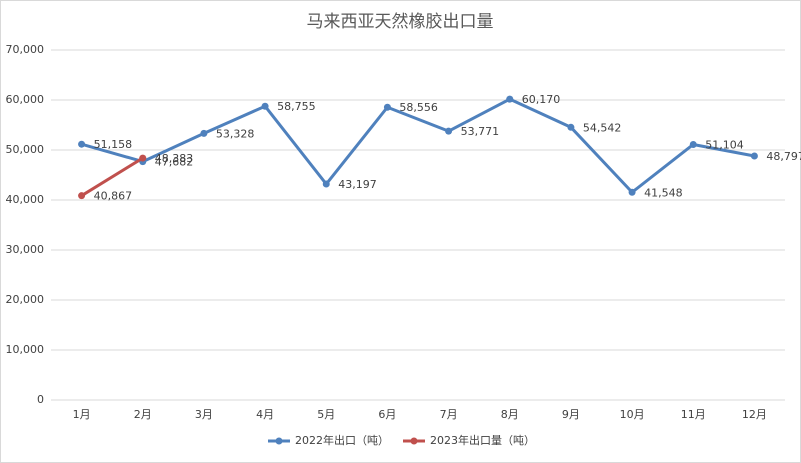 The height and width of the screenshot is (463, 801). What do you see at coordinates (82, 414) in the screenshot?
I see `x-tick-label: 1月` at bounding box center [82, 414].